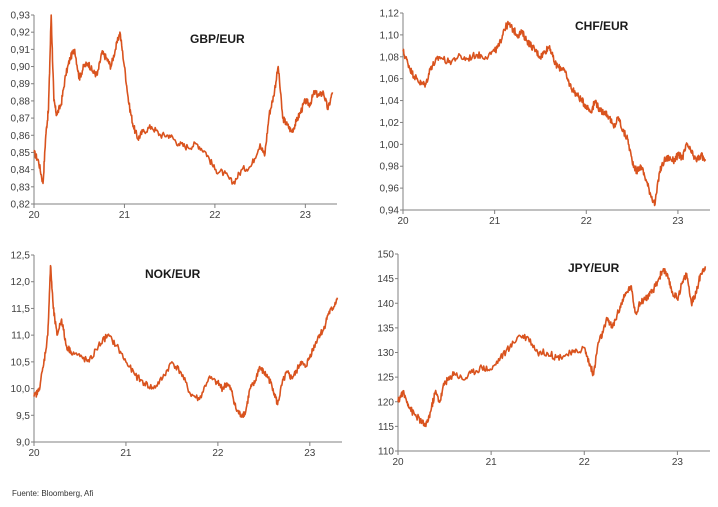 Image resolution: width=718 pixels, height=507 pixels. I want to click on chf-eur-x-tick-label: 20, so click(403, 221).